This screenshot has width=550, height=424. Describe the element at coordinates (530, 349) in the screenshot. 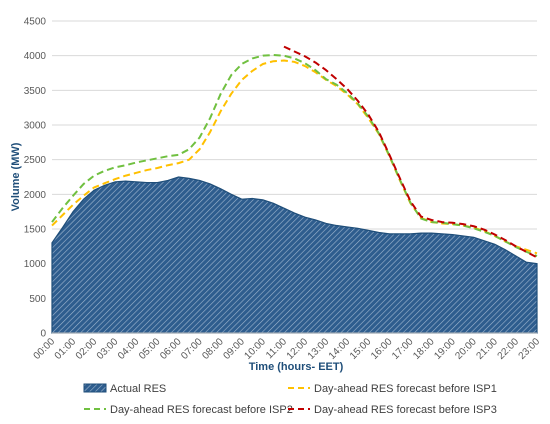

I see `x-tick-label: 23:00` at that location.